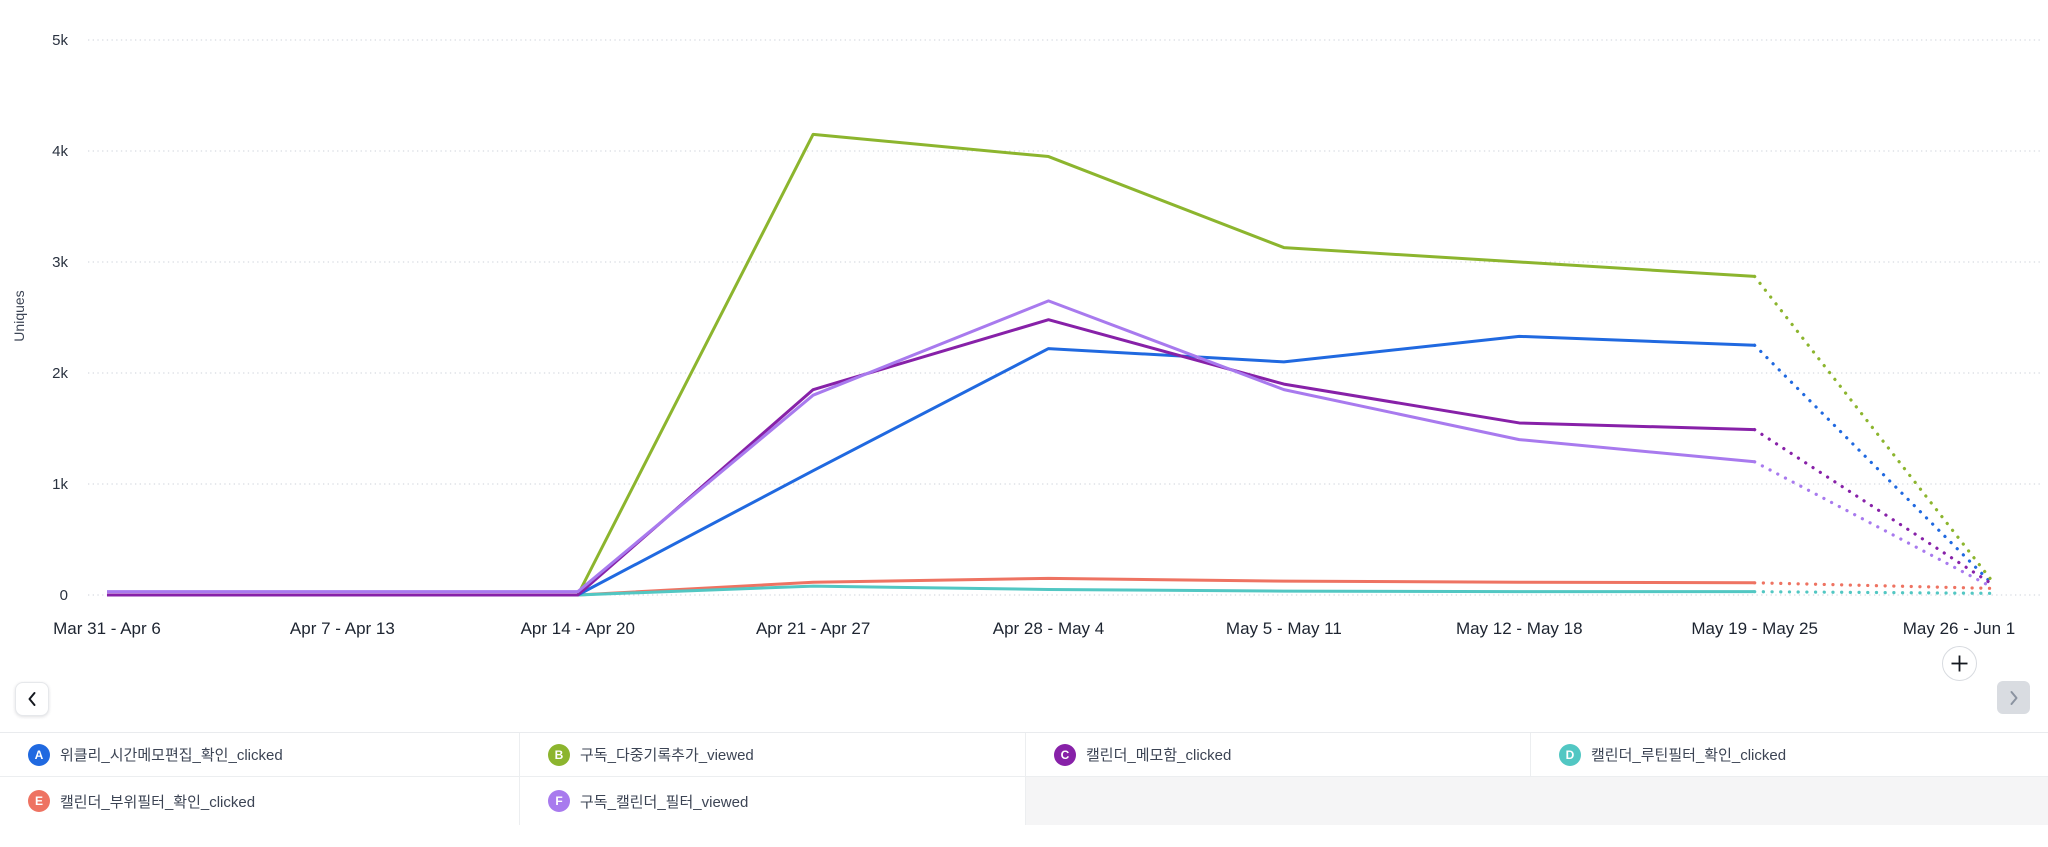 Image resolution: width=2048 pixels, height=847 pixels. What do you see at coordinates (158, 802) in the screenshot?
I see `legend-item-label: 캘린더_부위필터_확인_clicked` at bounding box center [158, 802].